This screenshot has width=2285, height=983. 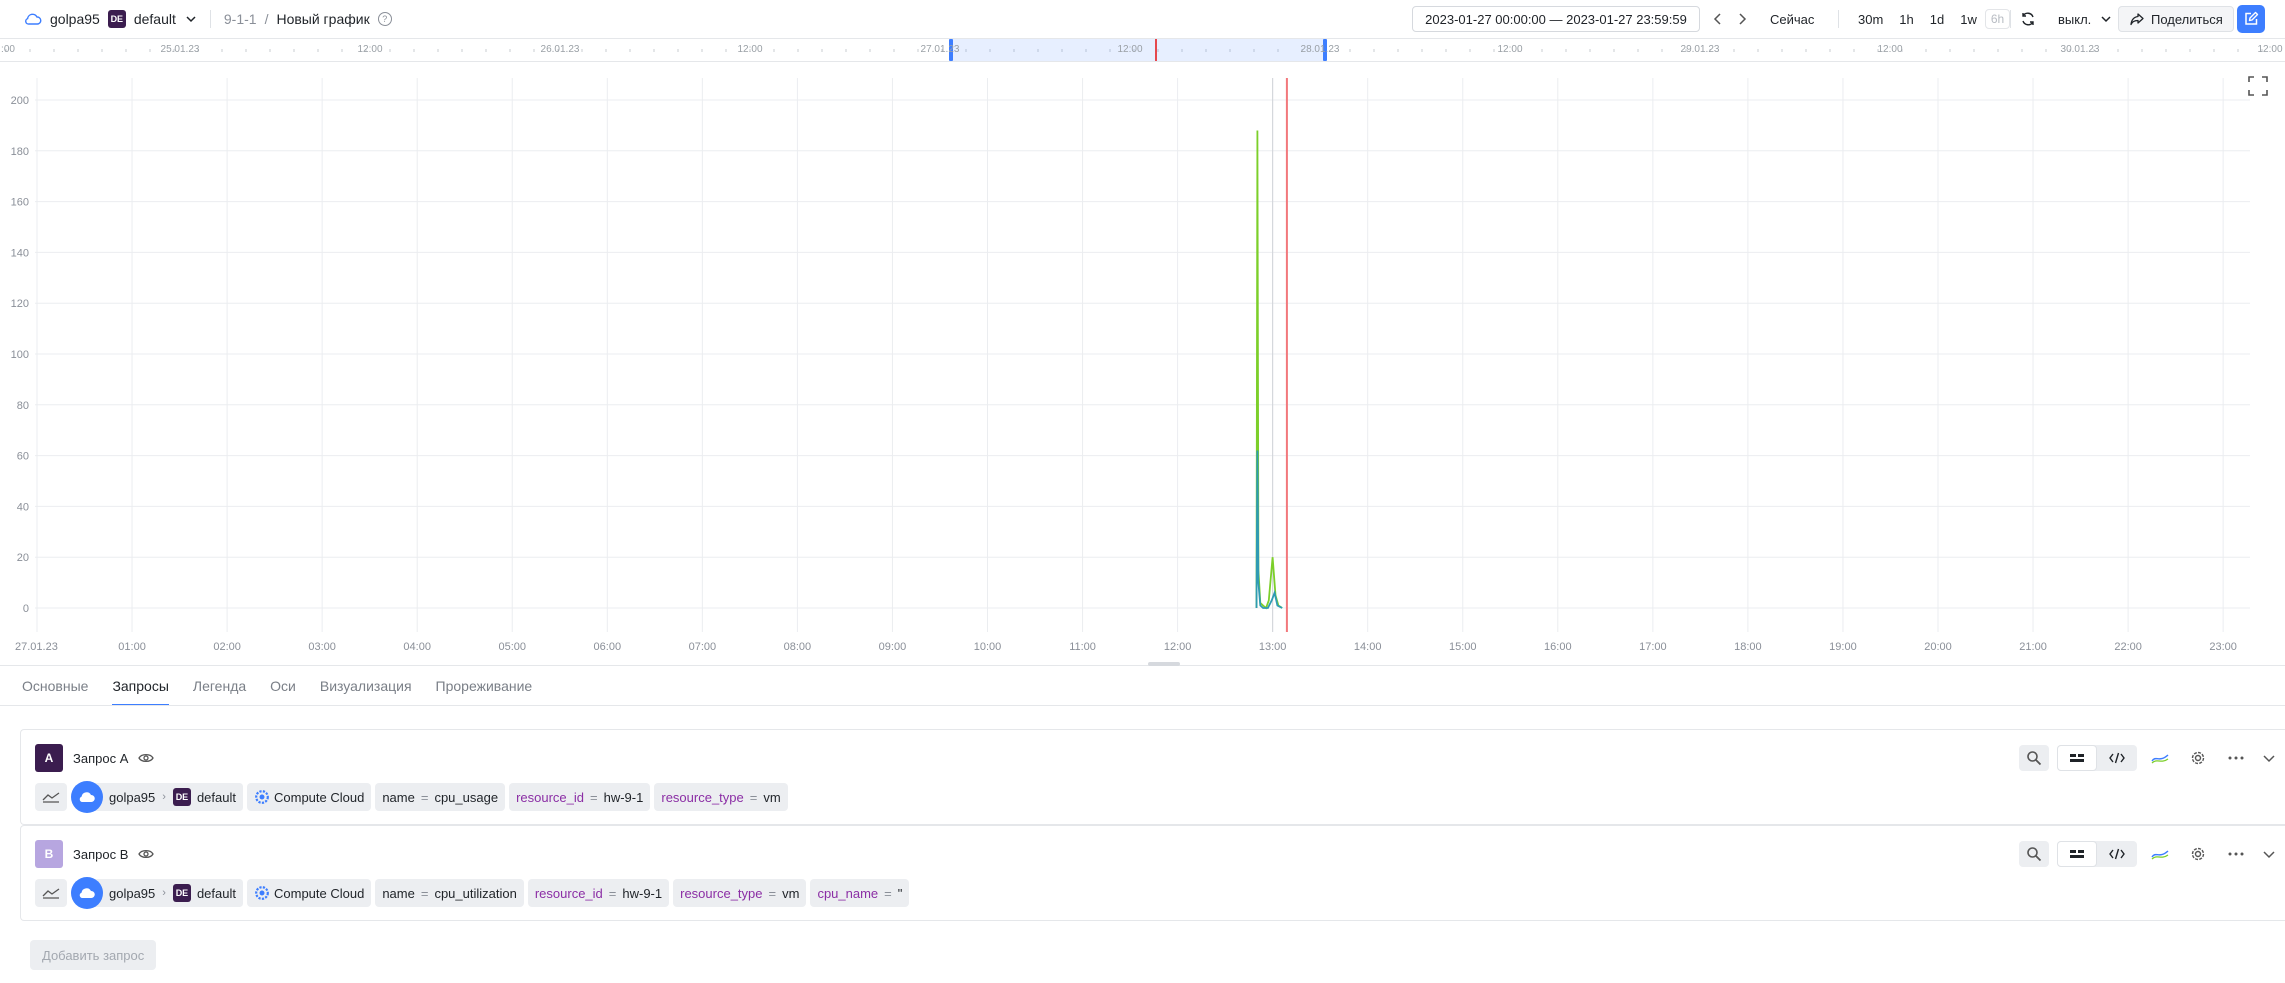 I want to click on navigator-handle-right, so click(x=1325, y=50).